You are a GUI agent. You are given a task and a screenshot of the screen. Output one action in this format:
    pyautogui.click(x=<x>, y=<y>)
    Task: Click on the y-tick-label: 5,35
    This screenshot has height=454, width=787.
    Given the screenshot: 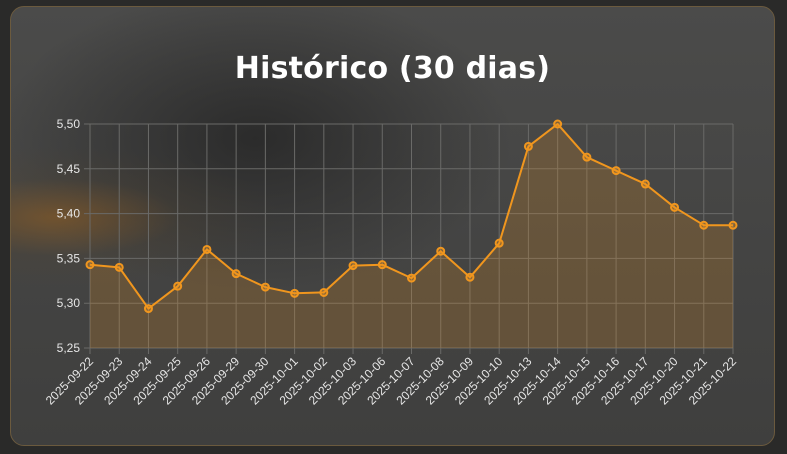 What is the action you would take?
    pyautogui.click(x=69, y=258)
    